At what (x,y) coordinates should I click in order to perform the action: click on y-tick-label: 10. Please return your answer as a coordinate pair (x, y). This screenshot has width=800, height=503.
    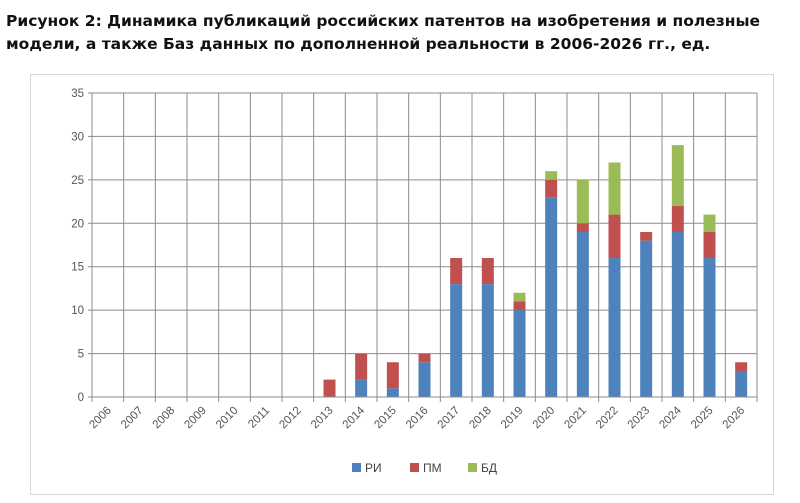
    Looking at the image, I should click on (77, 311).